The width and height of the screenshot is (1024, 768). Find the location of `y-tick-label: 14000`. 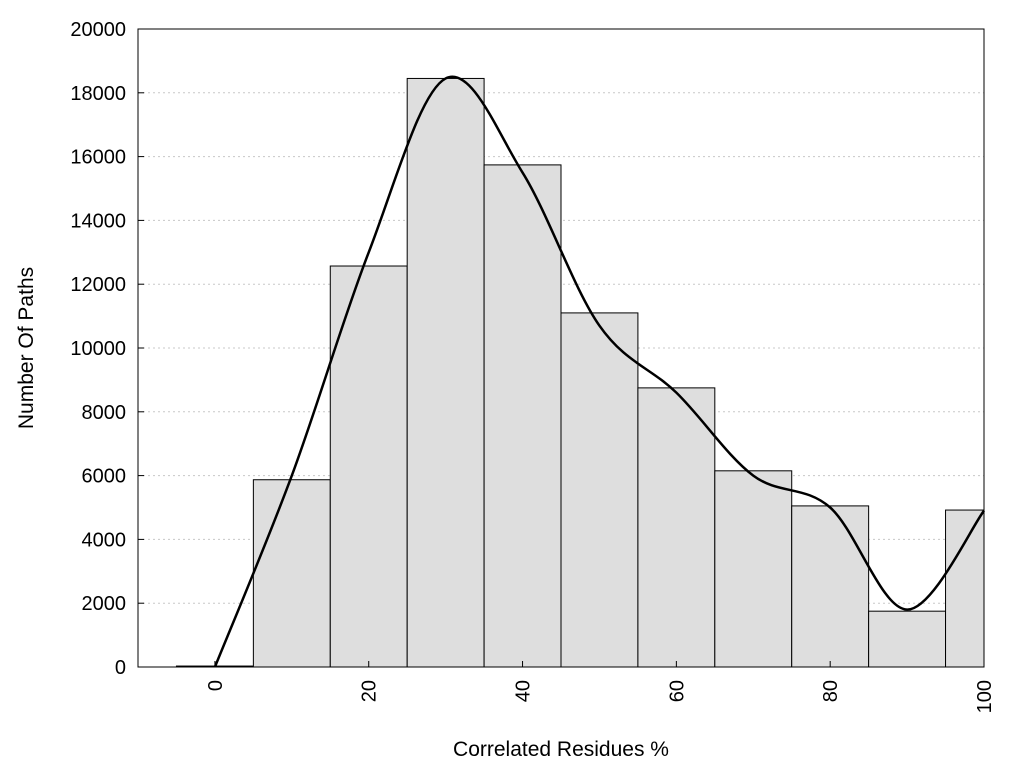

y-tick-label: 14000 is located at coordinates (98, 221).